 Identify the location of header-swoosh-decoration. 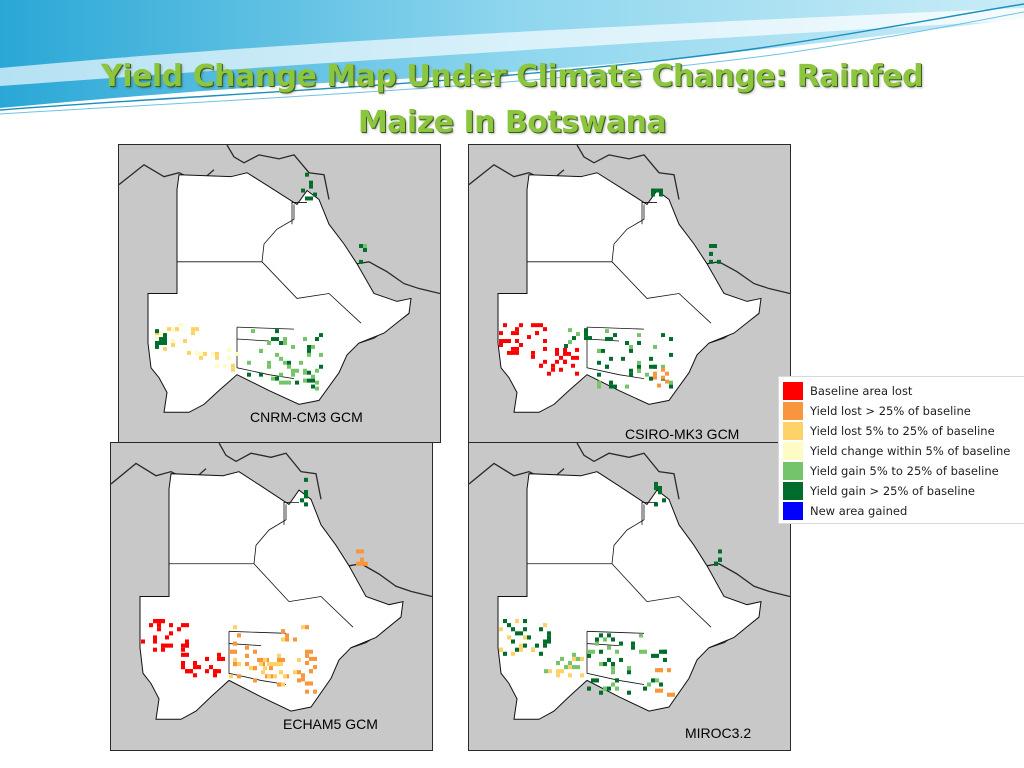
(512, 57).